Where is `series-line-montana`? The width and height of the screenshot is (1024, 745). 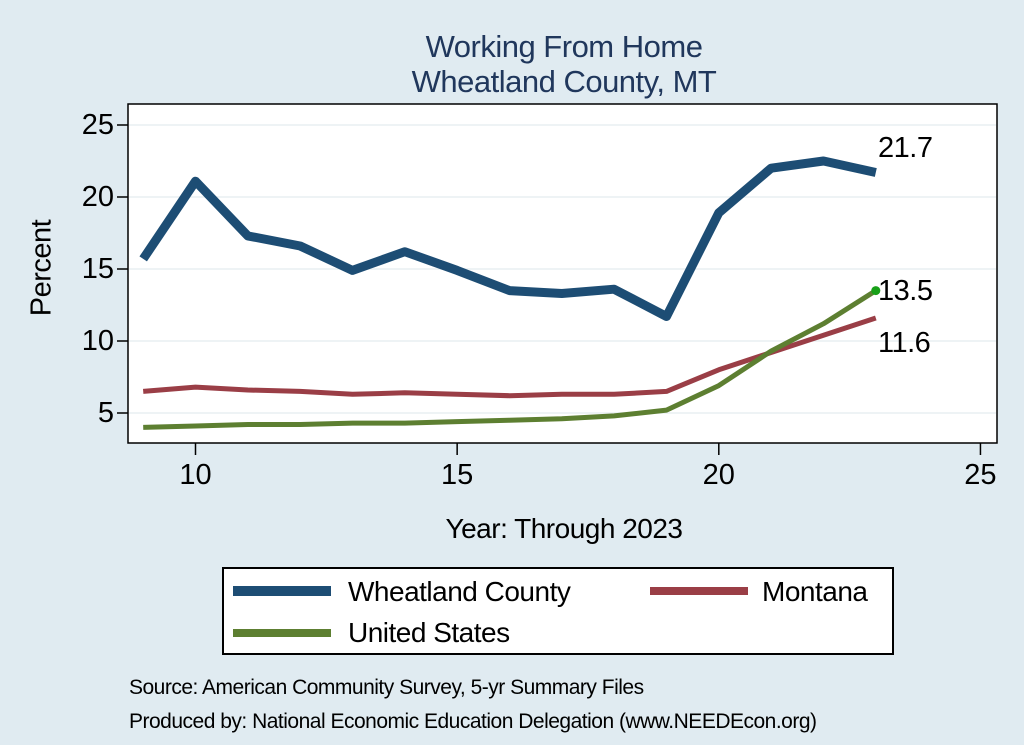
series-line-montana is located at coordinates (509, 357).